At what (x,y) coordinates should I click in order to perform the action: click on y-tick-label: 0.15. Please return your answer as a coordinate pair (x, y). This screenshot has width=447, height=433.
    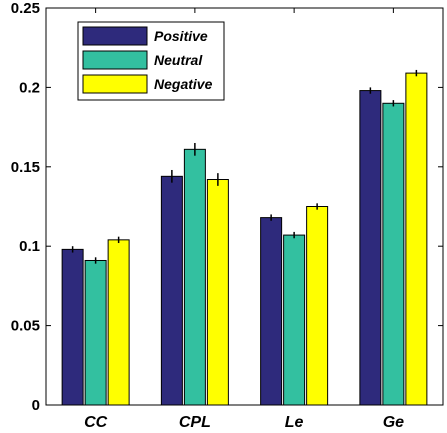
    Looking at the image, I should click on (25, 167).